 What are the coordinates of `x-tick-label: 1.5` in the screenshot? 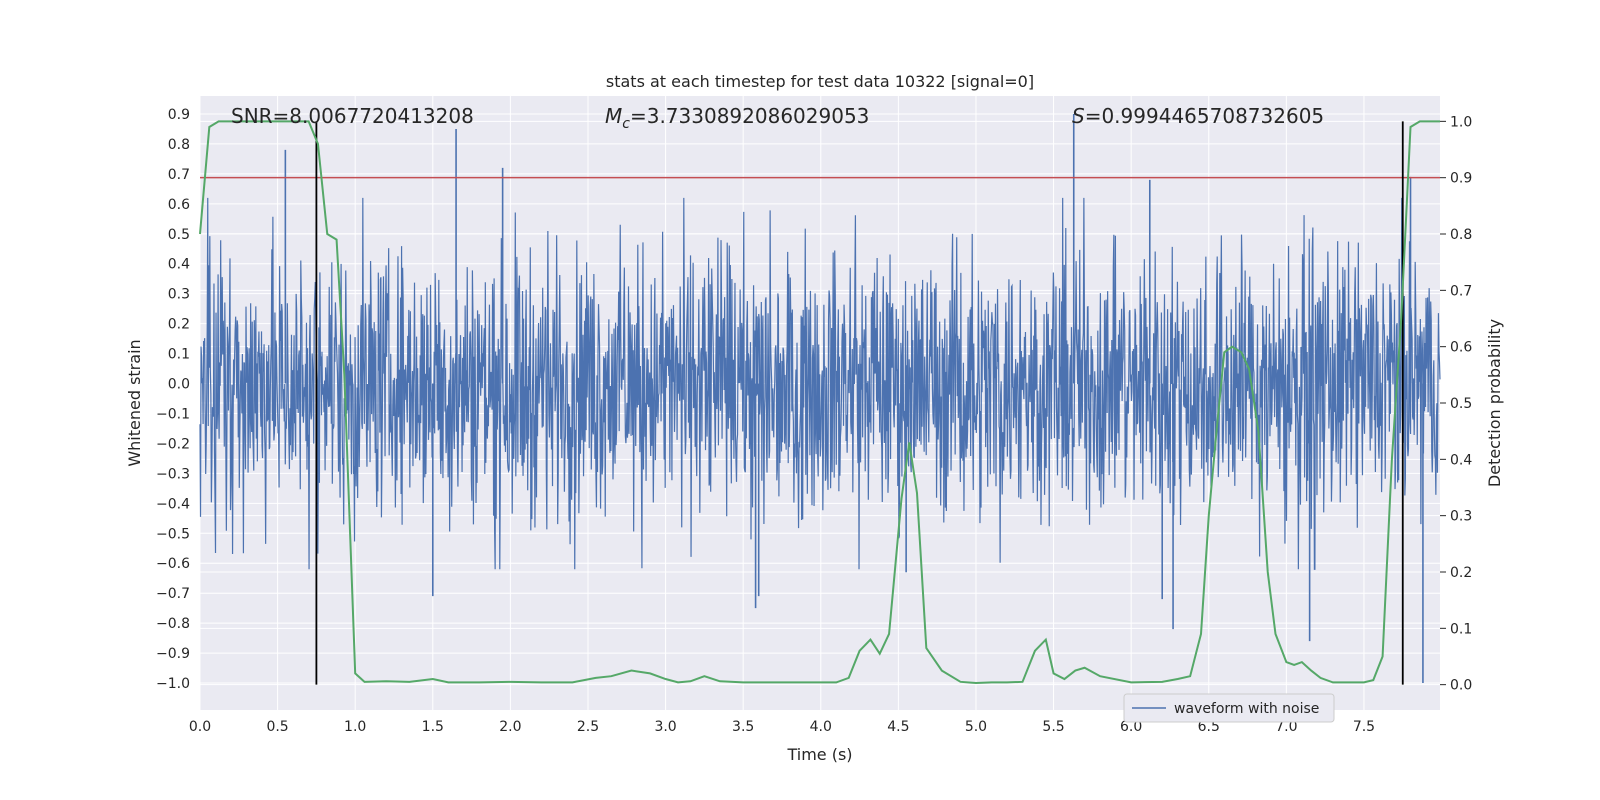 It's located at (433, 727).